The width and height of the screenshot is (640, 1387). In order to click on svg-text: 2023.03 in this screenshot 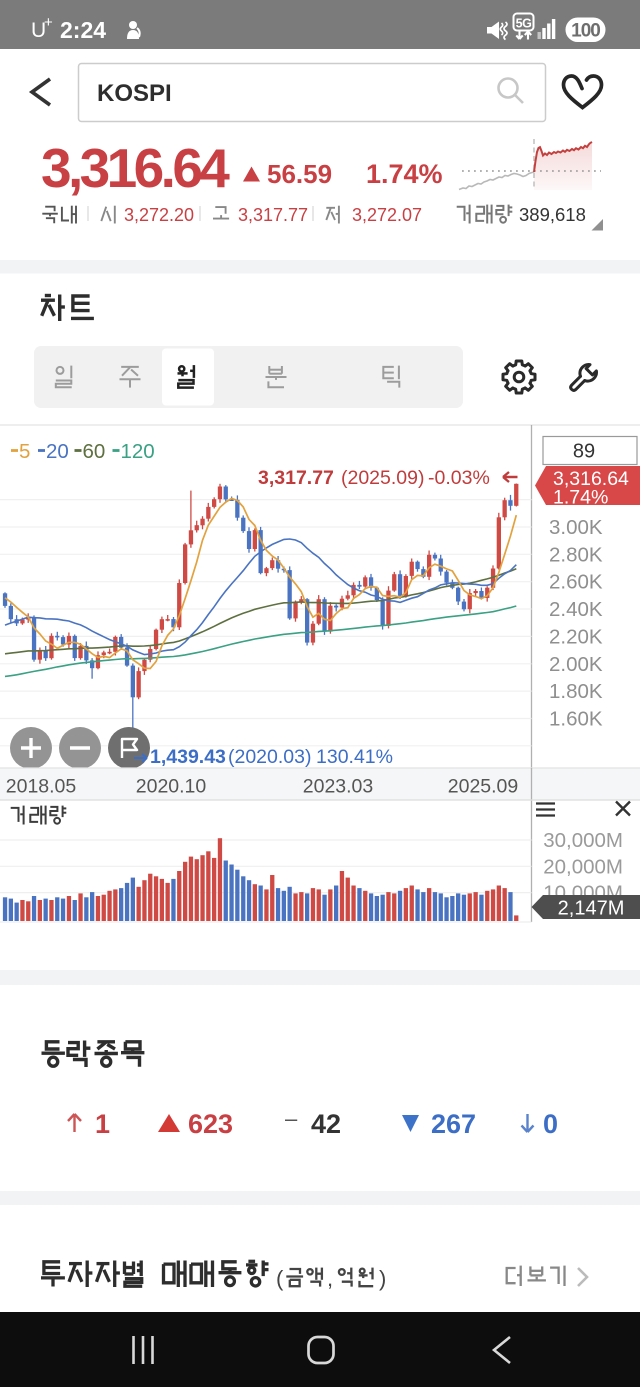, I will do `click(338, 787)`.